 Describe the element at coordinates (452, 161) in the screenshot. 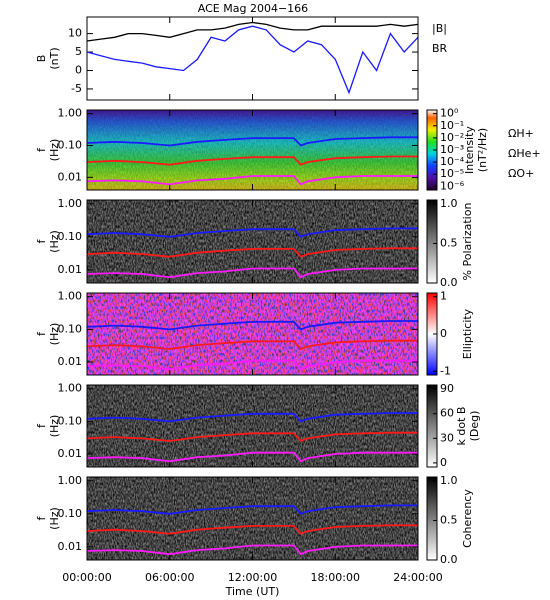

I see `colorbar-tick-label: 10⁻⁴` at that location.